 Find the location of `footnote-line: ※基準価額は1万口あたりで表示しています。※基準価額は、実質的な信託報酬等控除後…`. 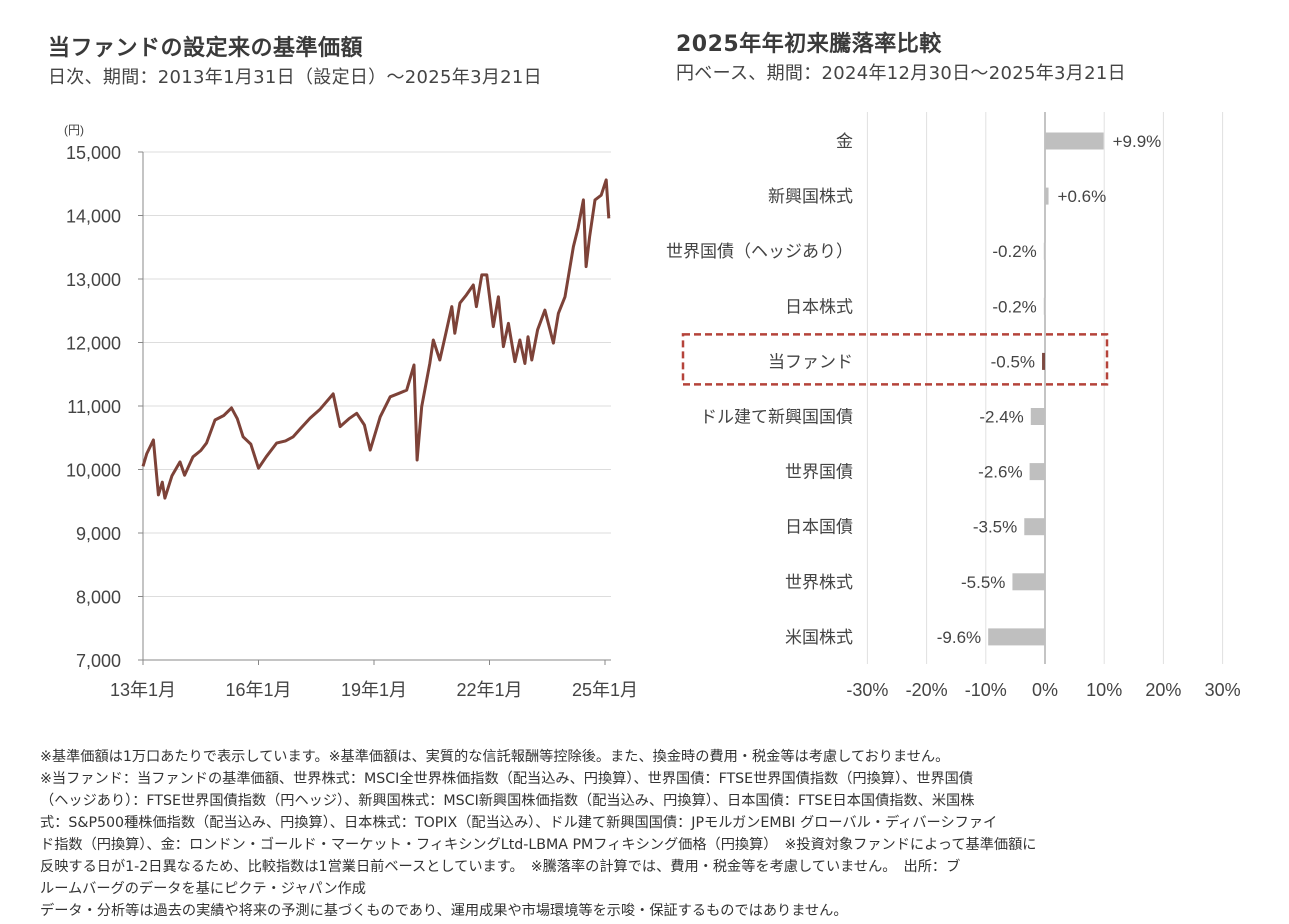

footnote-line: ※基準価額は1万口あたりで表示しています。※基準価額は、実質的な信託報酬等控除後… is located at coordinates (495, 757).